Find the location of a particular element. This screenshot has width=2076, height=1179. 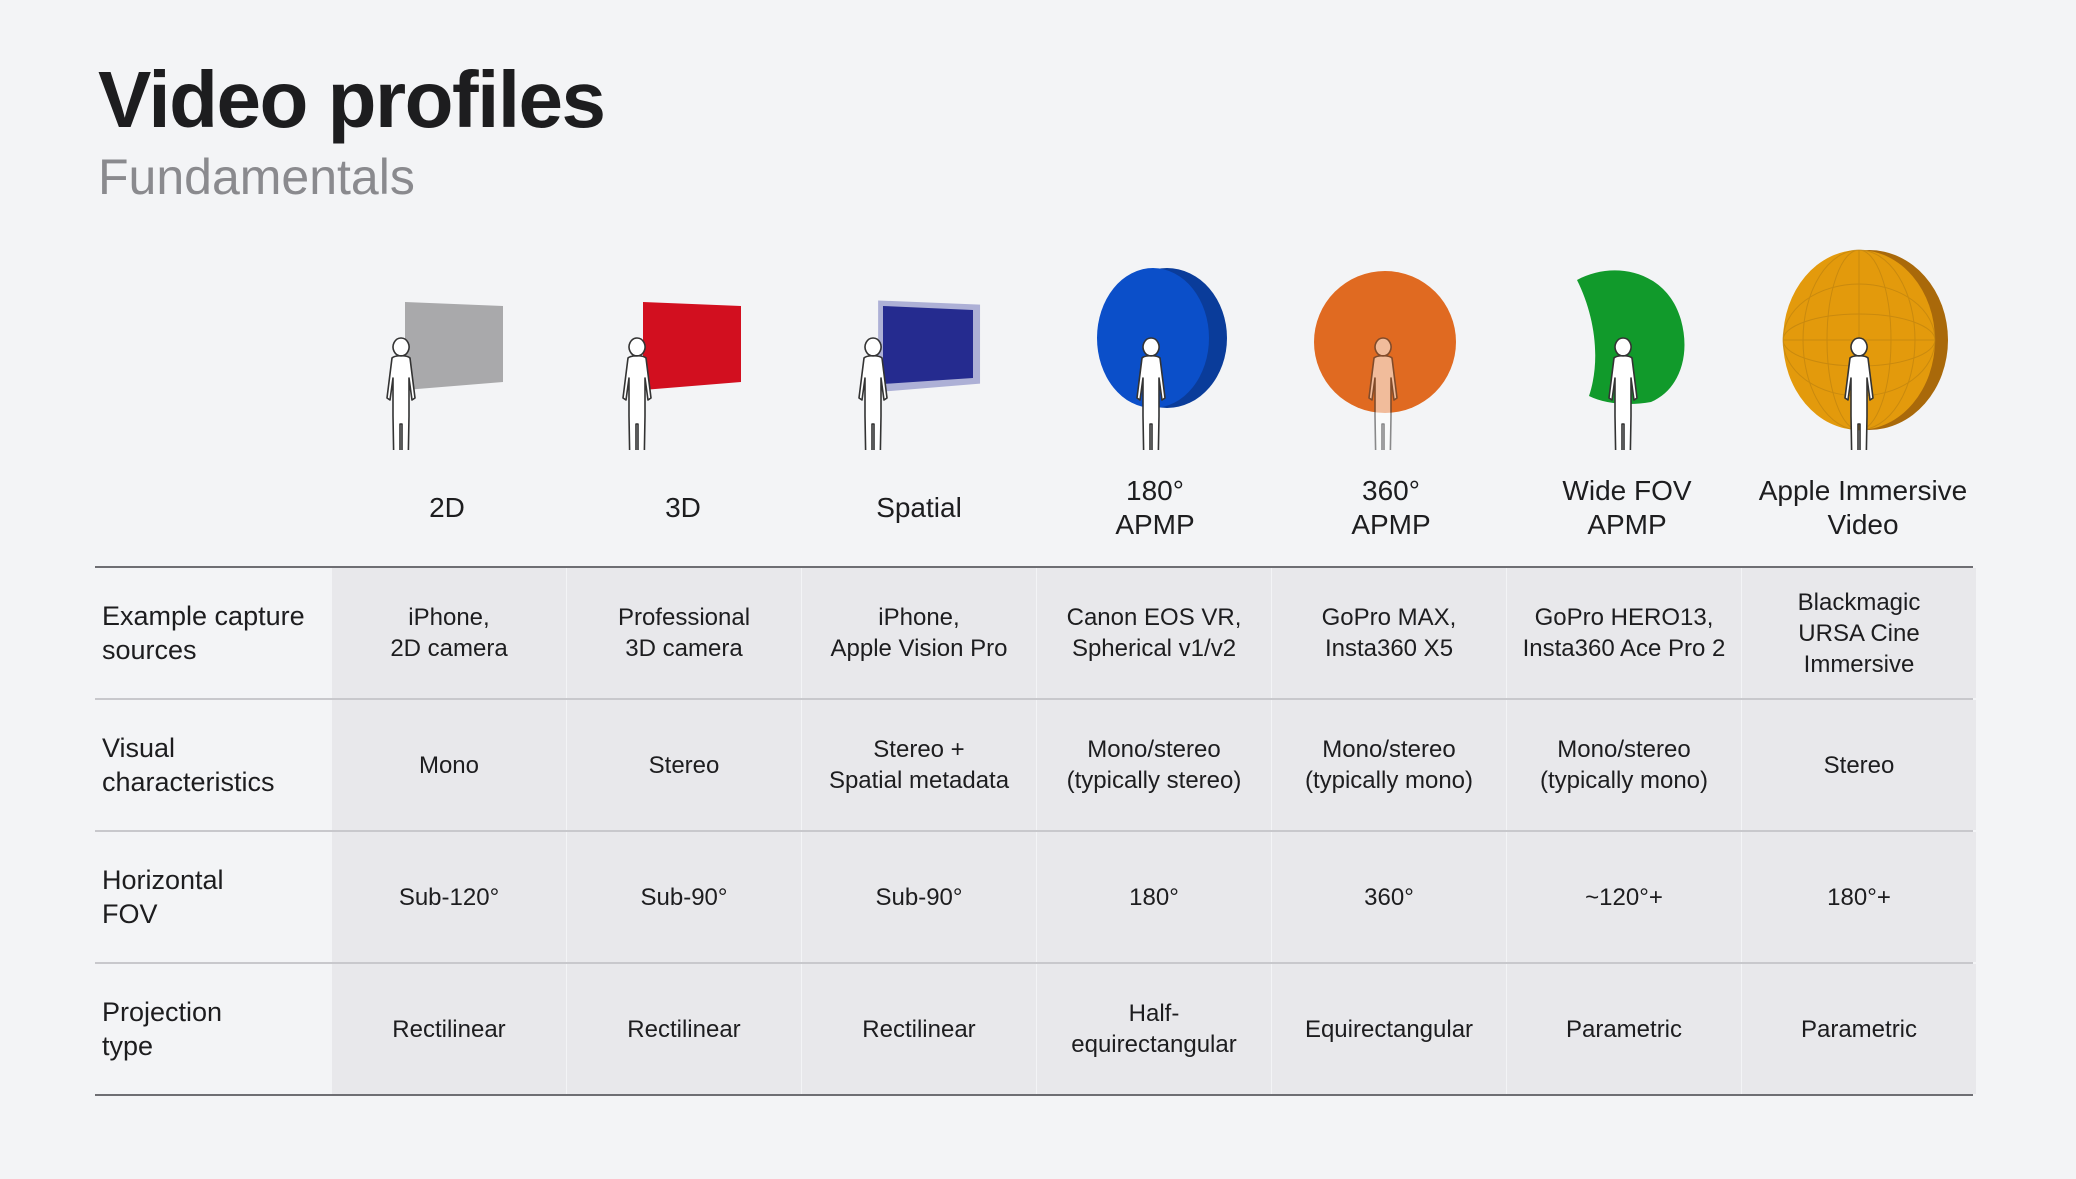

table-top-rule is located at coordinates (1034, 567).